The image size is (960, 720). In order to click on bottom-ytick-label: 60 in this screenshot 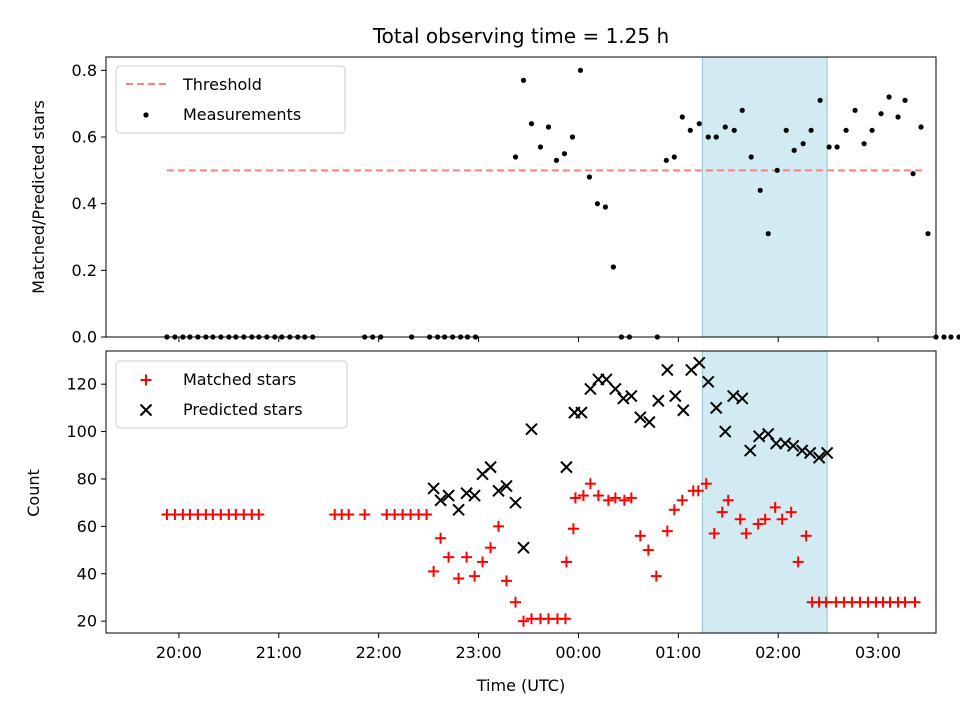, I will do `click(87, 526)`.